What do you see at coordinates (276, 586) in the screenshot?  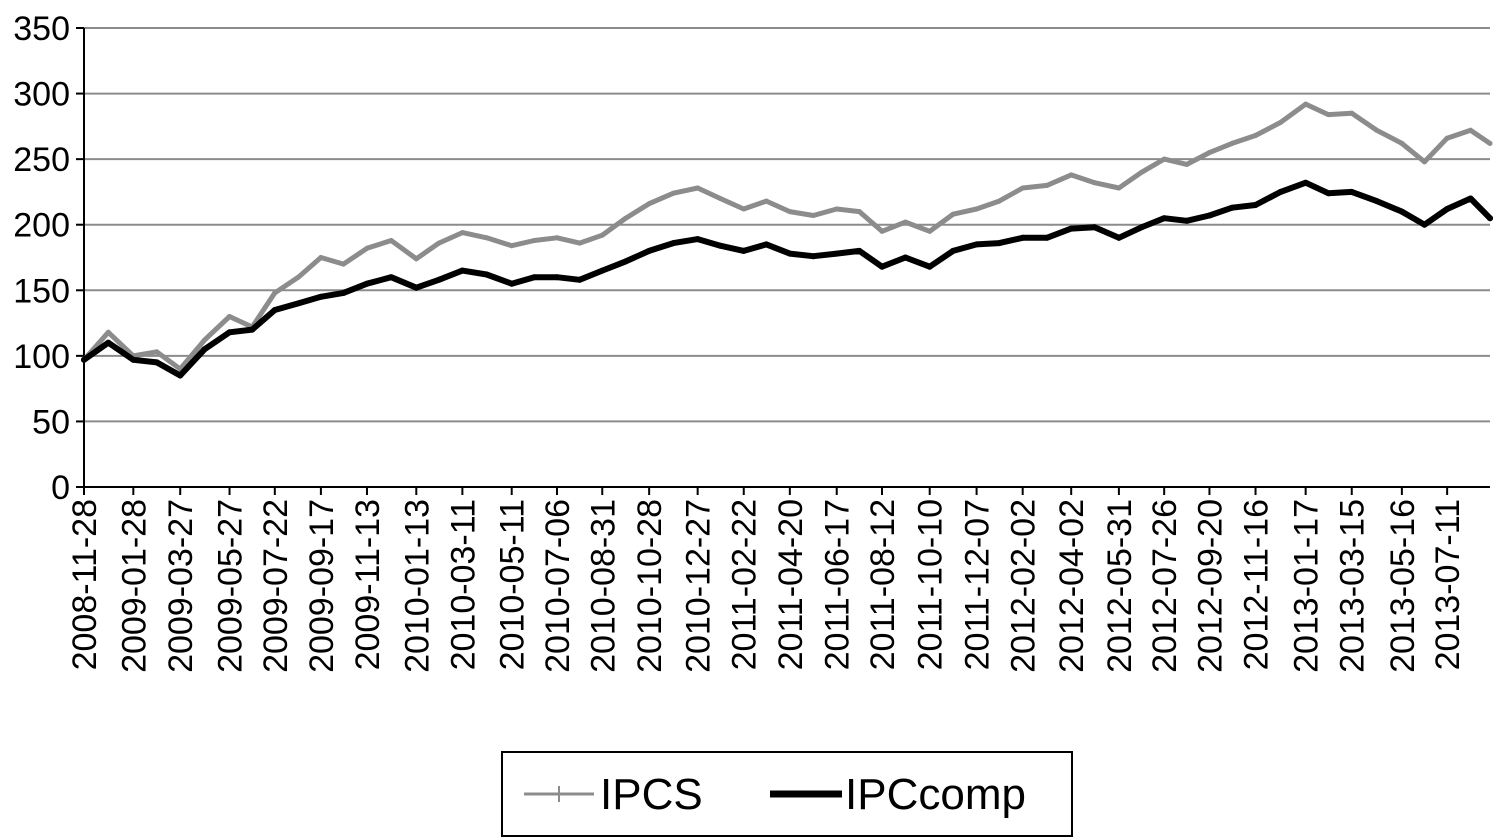 I see `x-tick-label: 2009-07-22` at bounding box center [276, 586].